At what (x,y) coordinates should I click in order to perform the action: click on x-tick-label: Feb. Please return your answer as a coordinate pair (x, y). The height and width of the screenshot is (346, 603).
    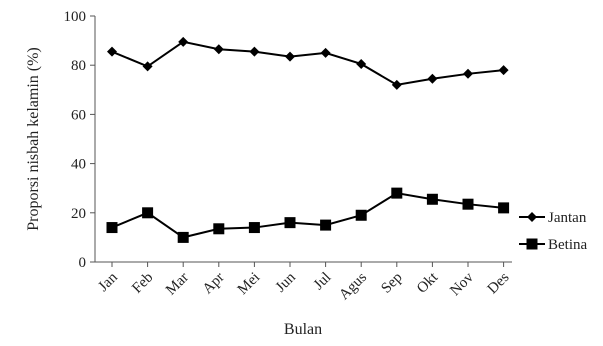
    Looking at the image, I should click on (142, 283).